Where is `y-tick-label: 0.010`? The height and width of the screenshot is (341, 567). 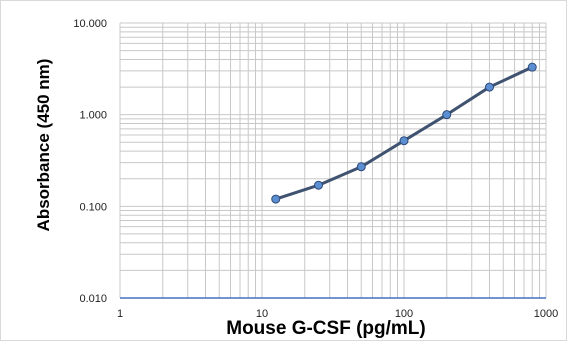
y-tick-label: 0.010 is located at coordinates (93, 299).